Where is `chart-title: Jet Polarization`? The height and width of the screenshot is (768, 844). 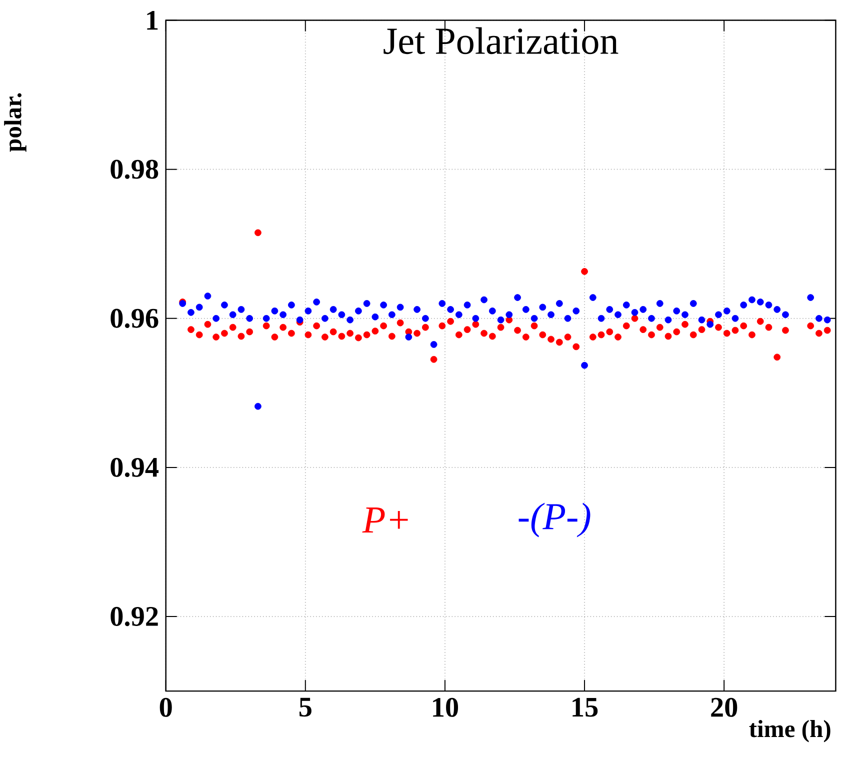
chart-title: Jet Polarization is located at coordinates (501, 41).